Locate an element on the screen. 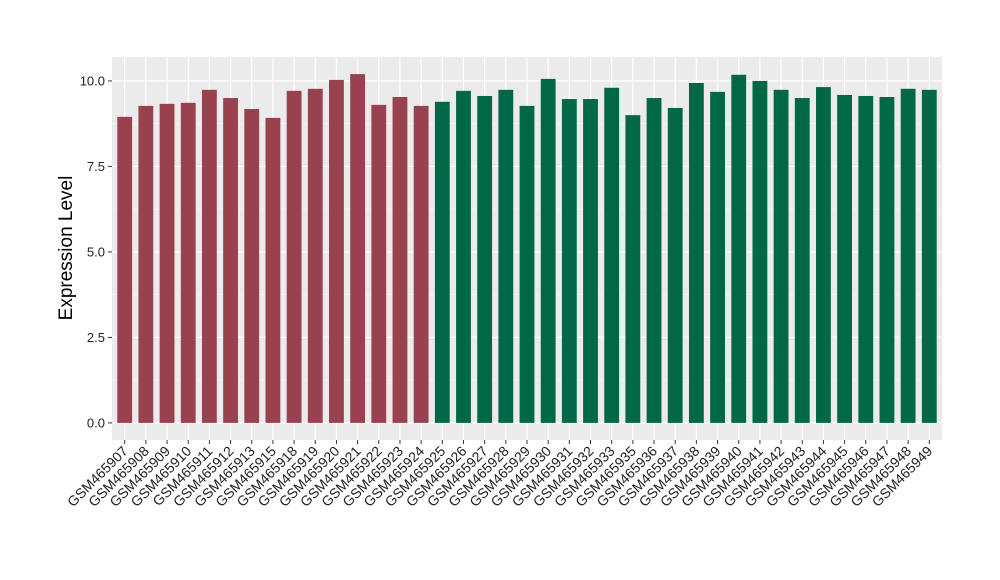 The height and width of the screenshot is (580, 1000). y-axis-label: Expression Level is located at coordinates (66, 248).